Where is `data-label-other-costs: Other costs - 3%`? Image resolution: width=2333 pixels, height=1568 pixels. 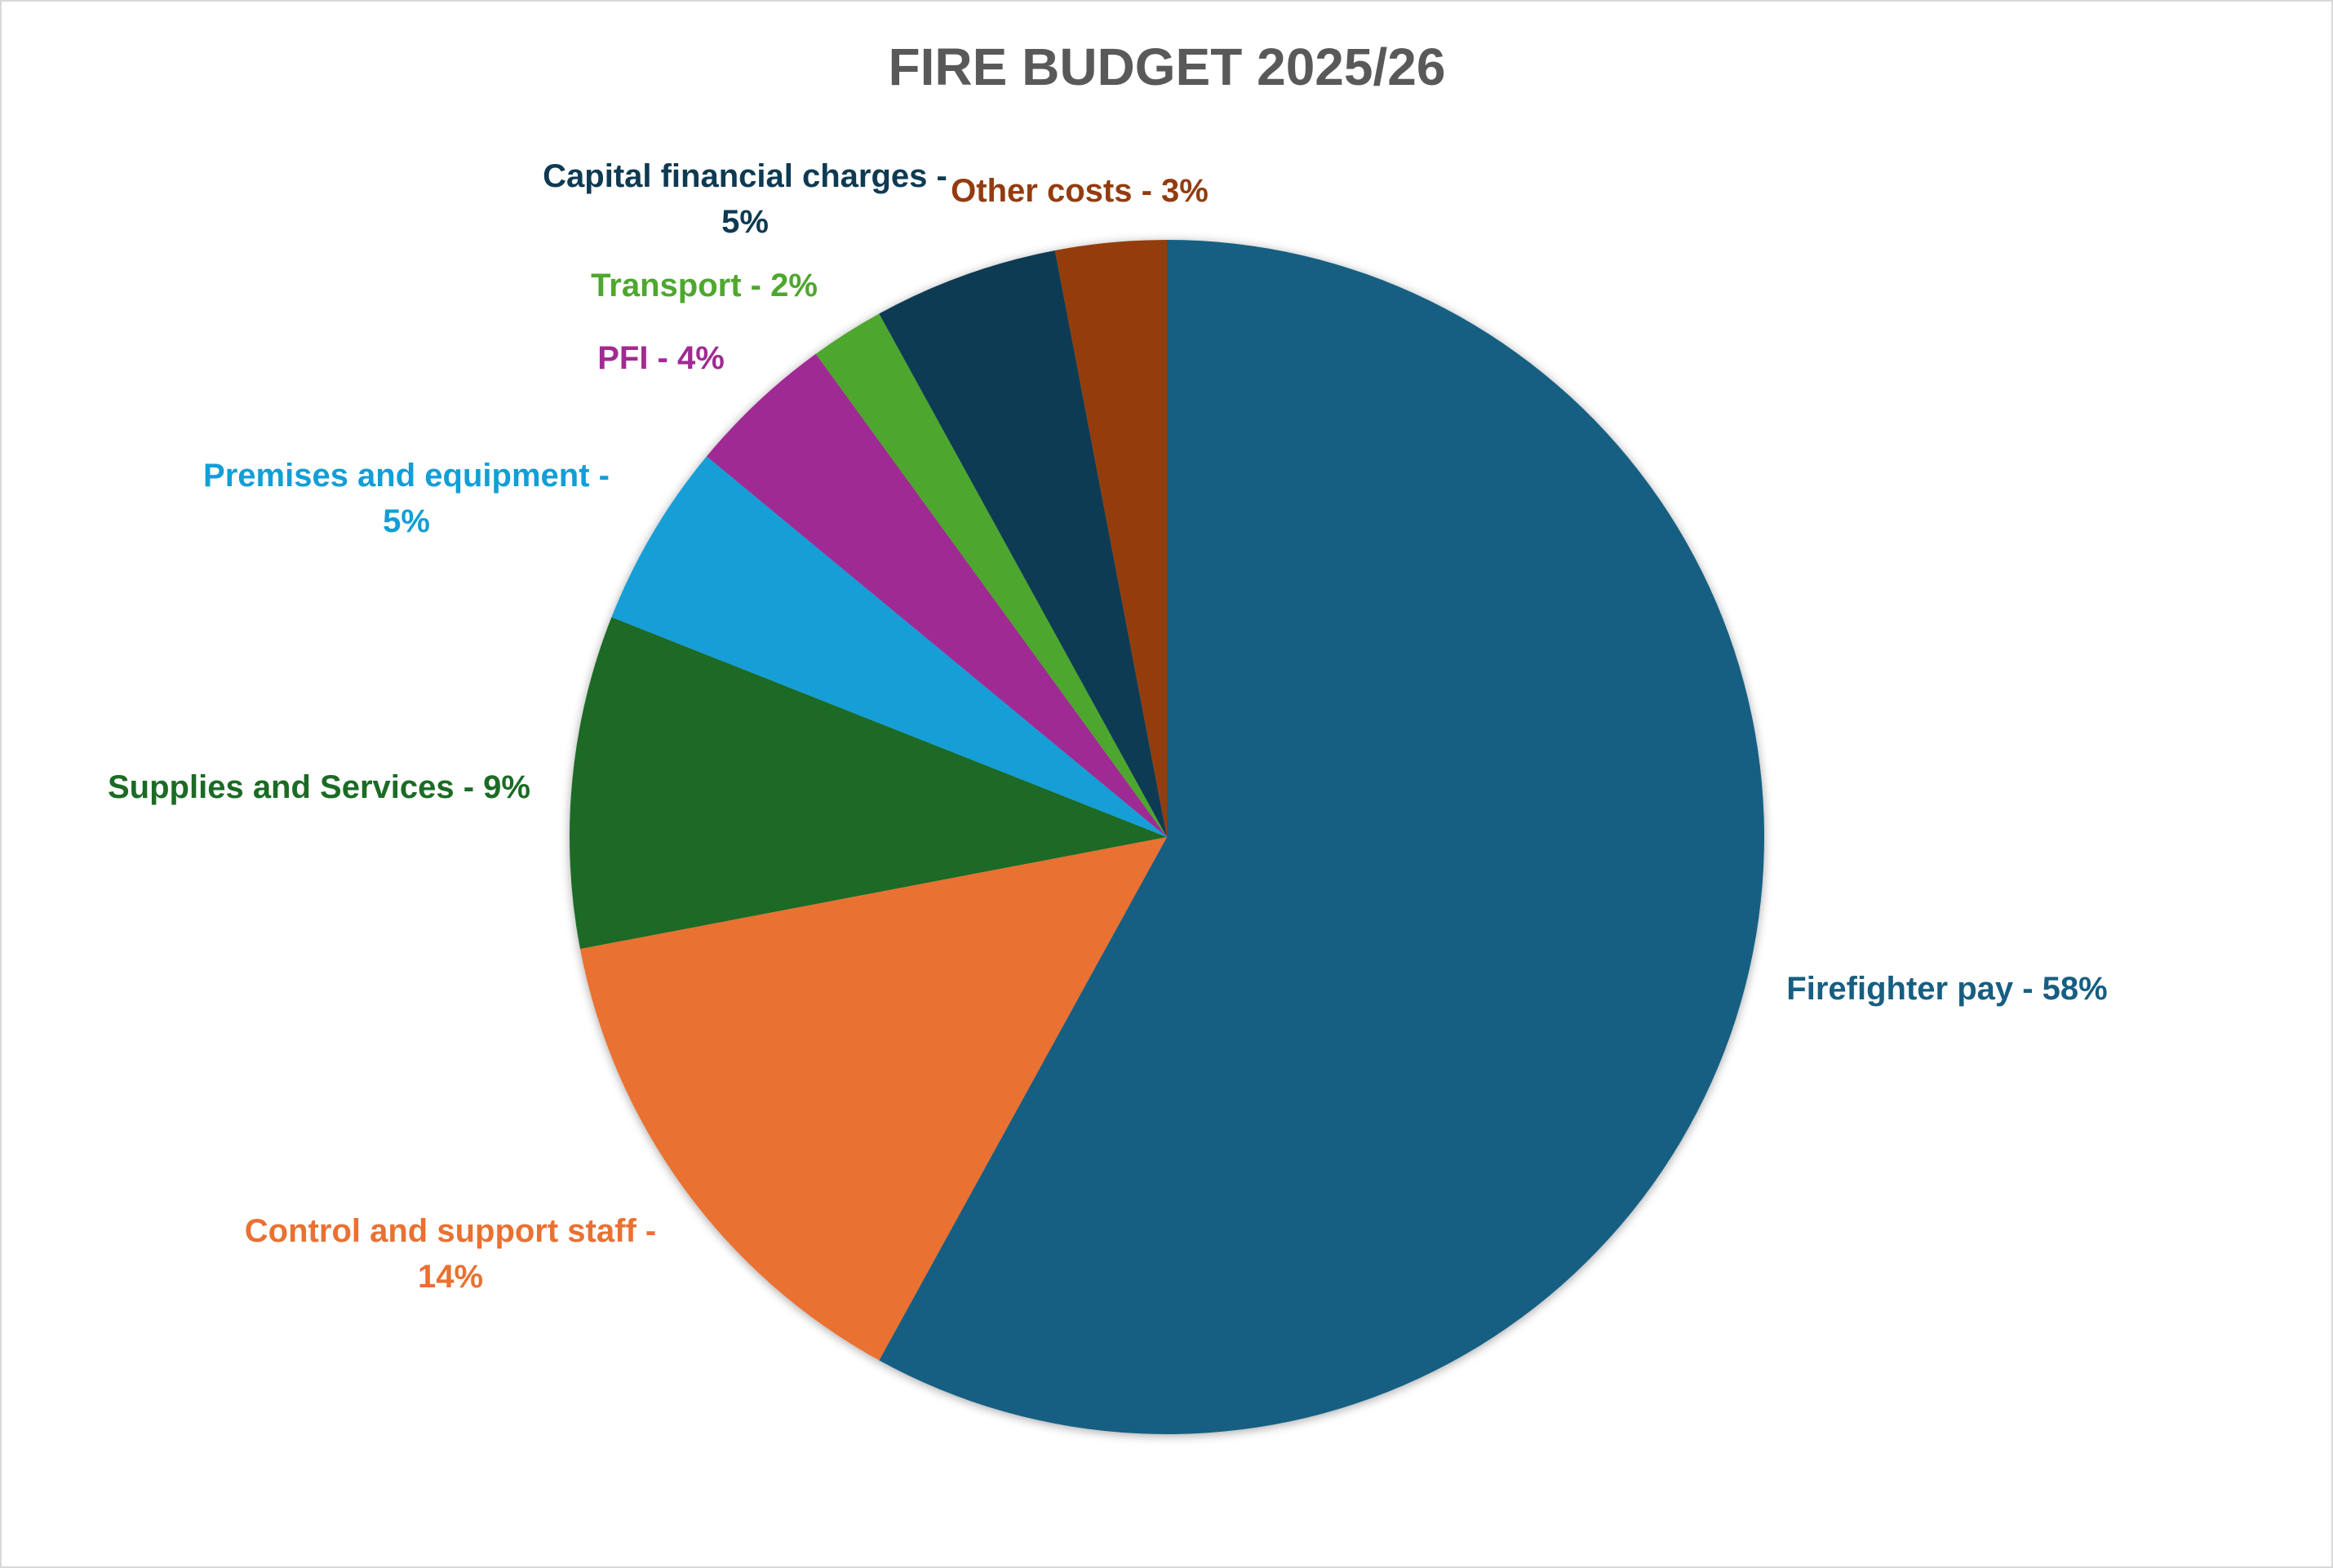
data-label-other-costs: Other costs - 3% is located at coordinates (1080, 191).